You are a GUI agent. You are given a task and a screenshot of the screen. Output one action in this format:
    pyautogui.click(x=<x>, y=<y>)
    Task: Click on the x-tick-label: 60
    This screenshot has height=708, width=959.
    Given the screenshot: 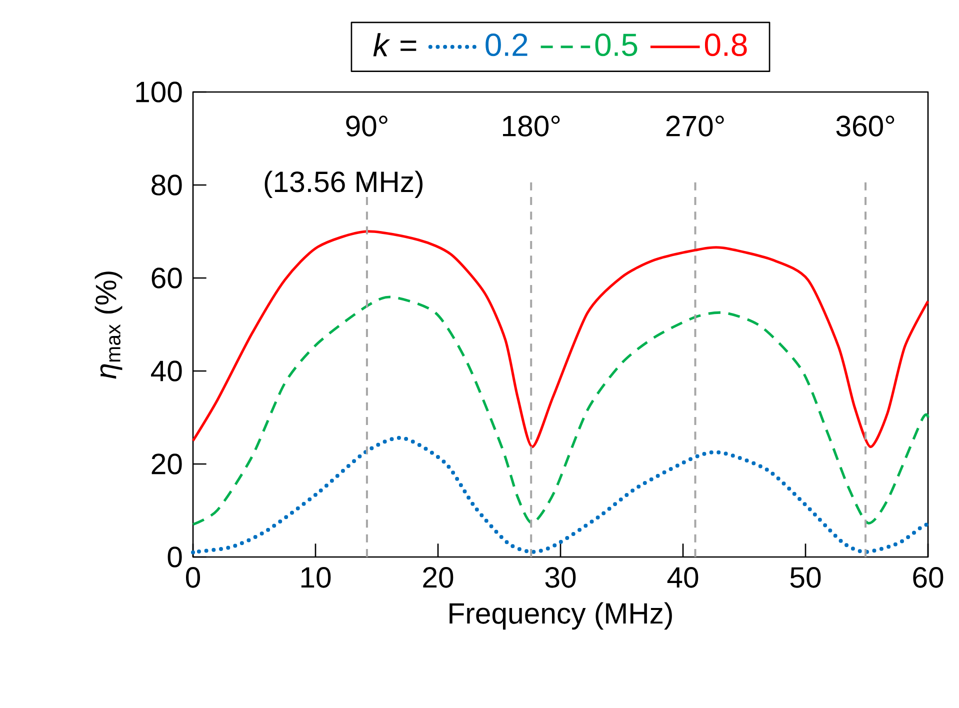 What is the action you would take?
    pyautogui.click(x=928, y=577)
    